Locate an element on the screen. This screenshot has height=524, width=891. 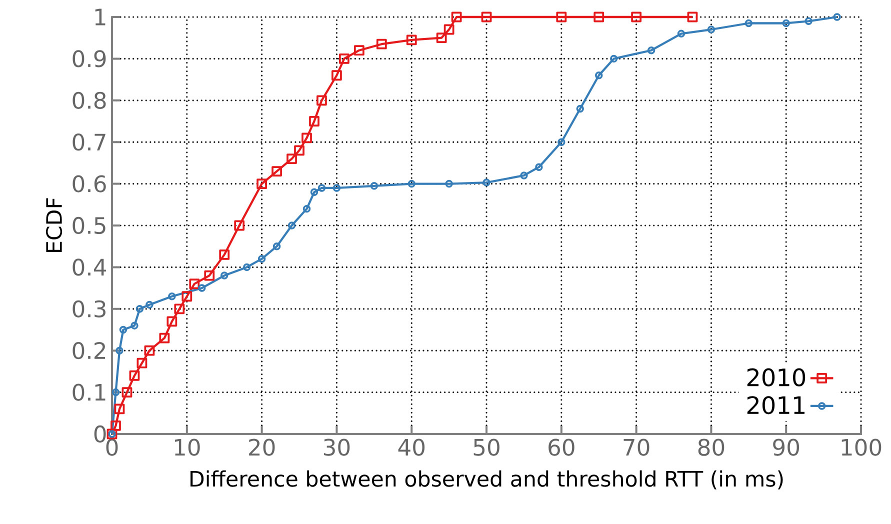
y-tick-label: 1 is located at coordinates (100, 17).